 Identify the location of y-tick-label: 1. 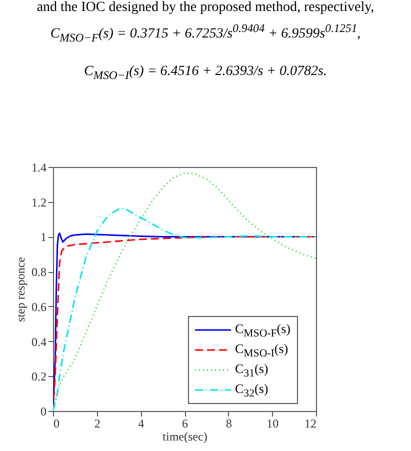
(43, 237).